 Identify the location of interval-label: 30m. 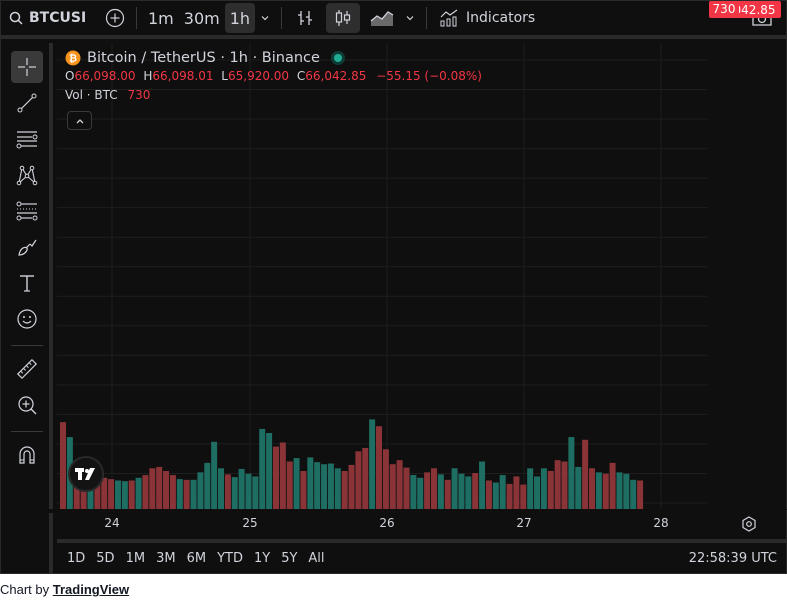
(201, 18).